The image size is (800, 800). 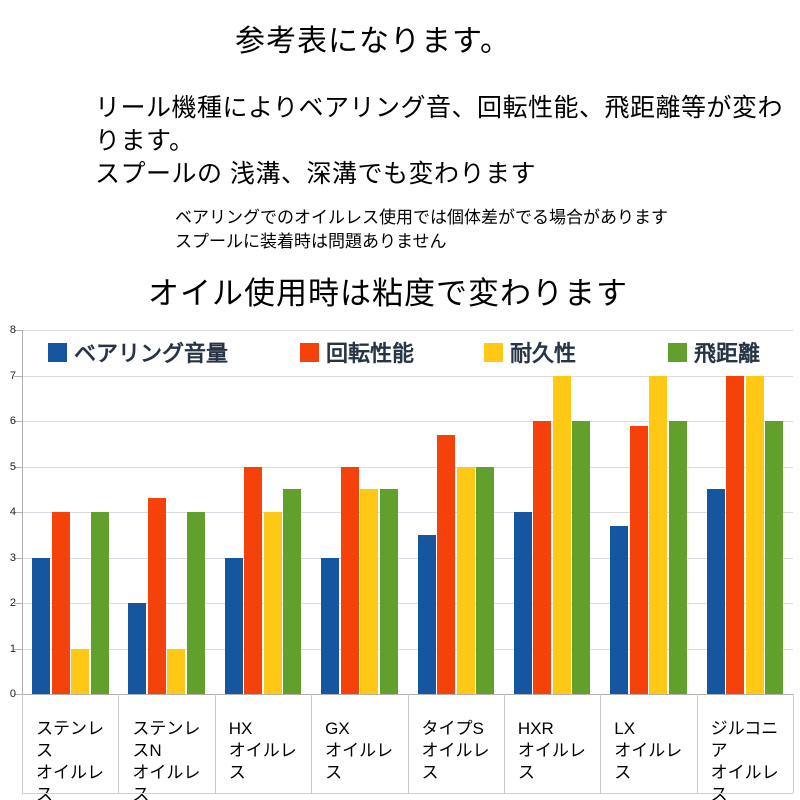 What do you see at coordinates (41, 625) in the screenshot?
I see `bar-ベアリング音量-0` at bounding box center [41, 625].